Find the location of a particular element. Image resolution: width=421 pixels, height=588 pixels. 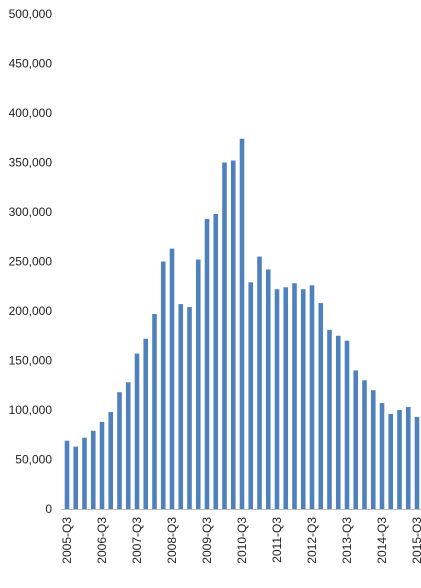

x-tick-label: 2006-Q3 is located at coordinates (102, 540).